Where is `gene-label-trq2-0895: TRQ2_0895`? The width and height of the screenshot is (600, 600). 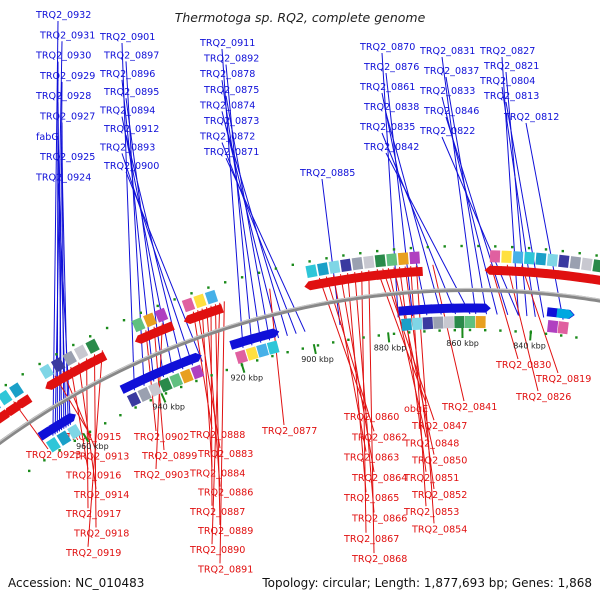
gene-label-trq2-0895: TRQ2_0895 is located at coordinates (131, 92).